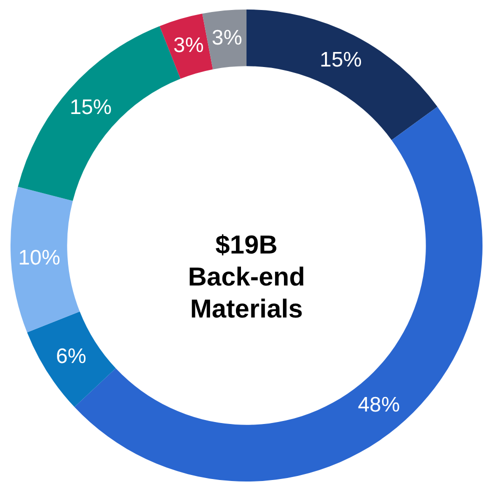  I want to click on data-label: 10%, so click(39, 258).